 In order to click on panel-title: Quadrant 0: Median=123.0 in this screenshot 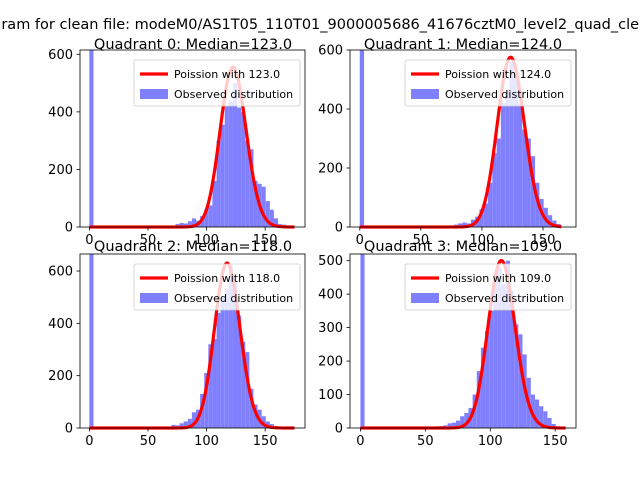, I will do `click(193, 45)`.